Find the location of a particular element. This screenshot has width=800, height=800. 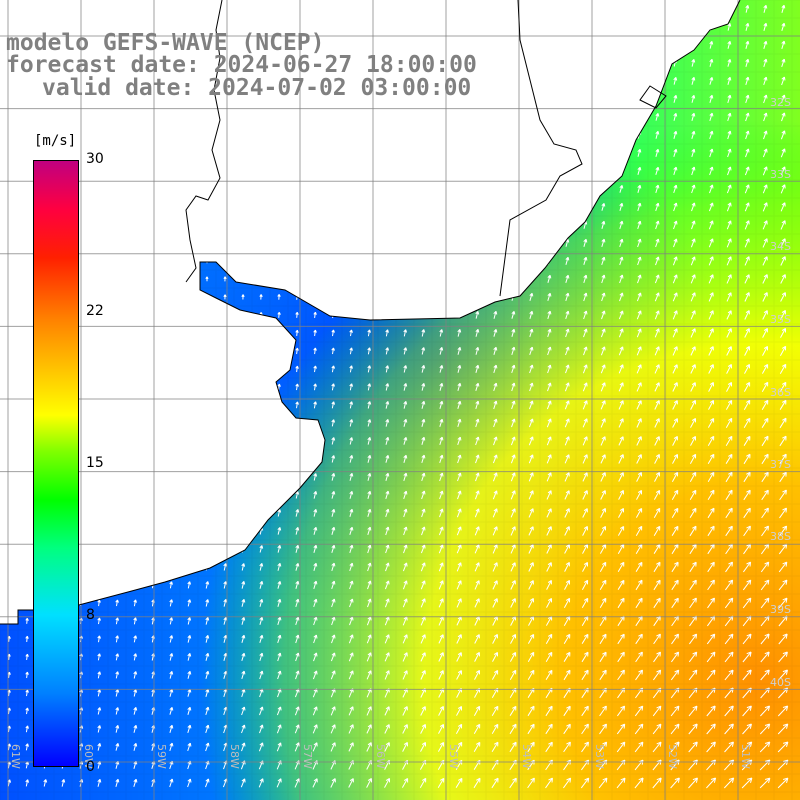

lat-label: 38S is located at coordinates (780, 536).